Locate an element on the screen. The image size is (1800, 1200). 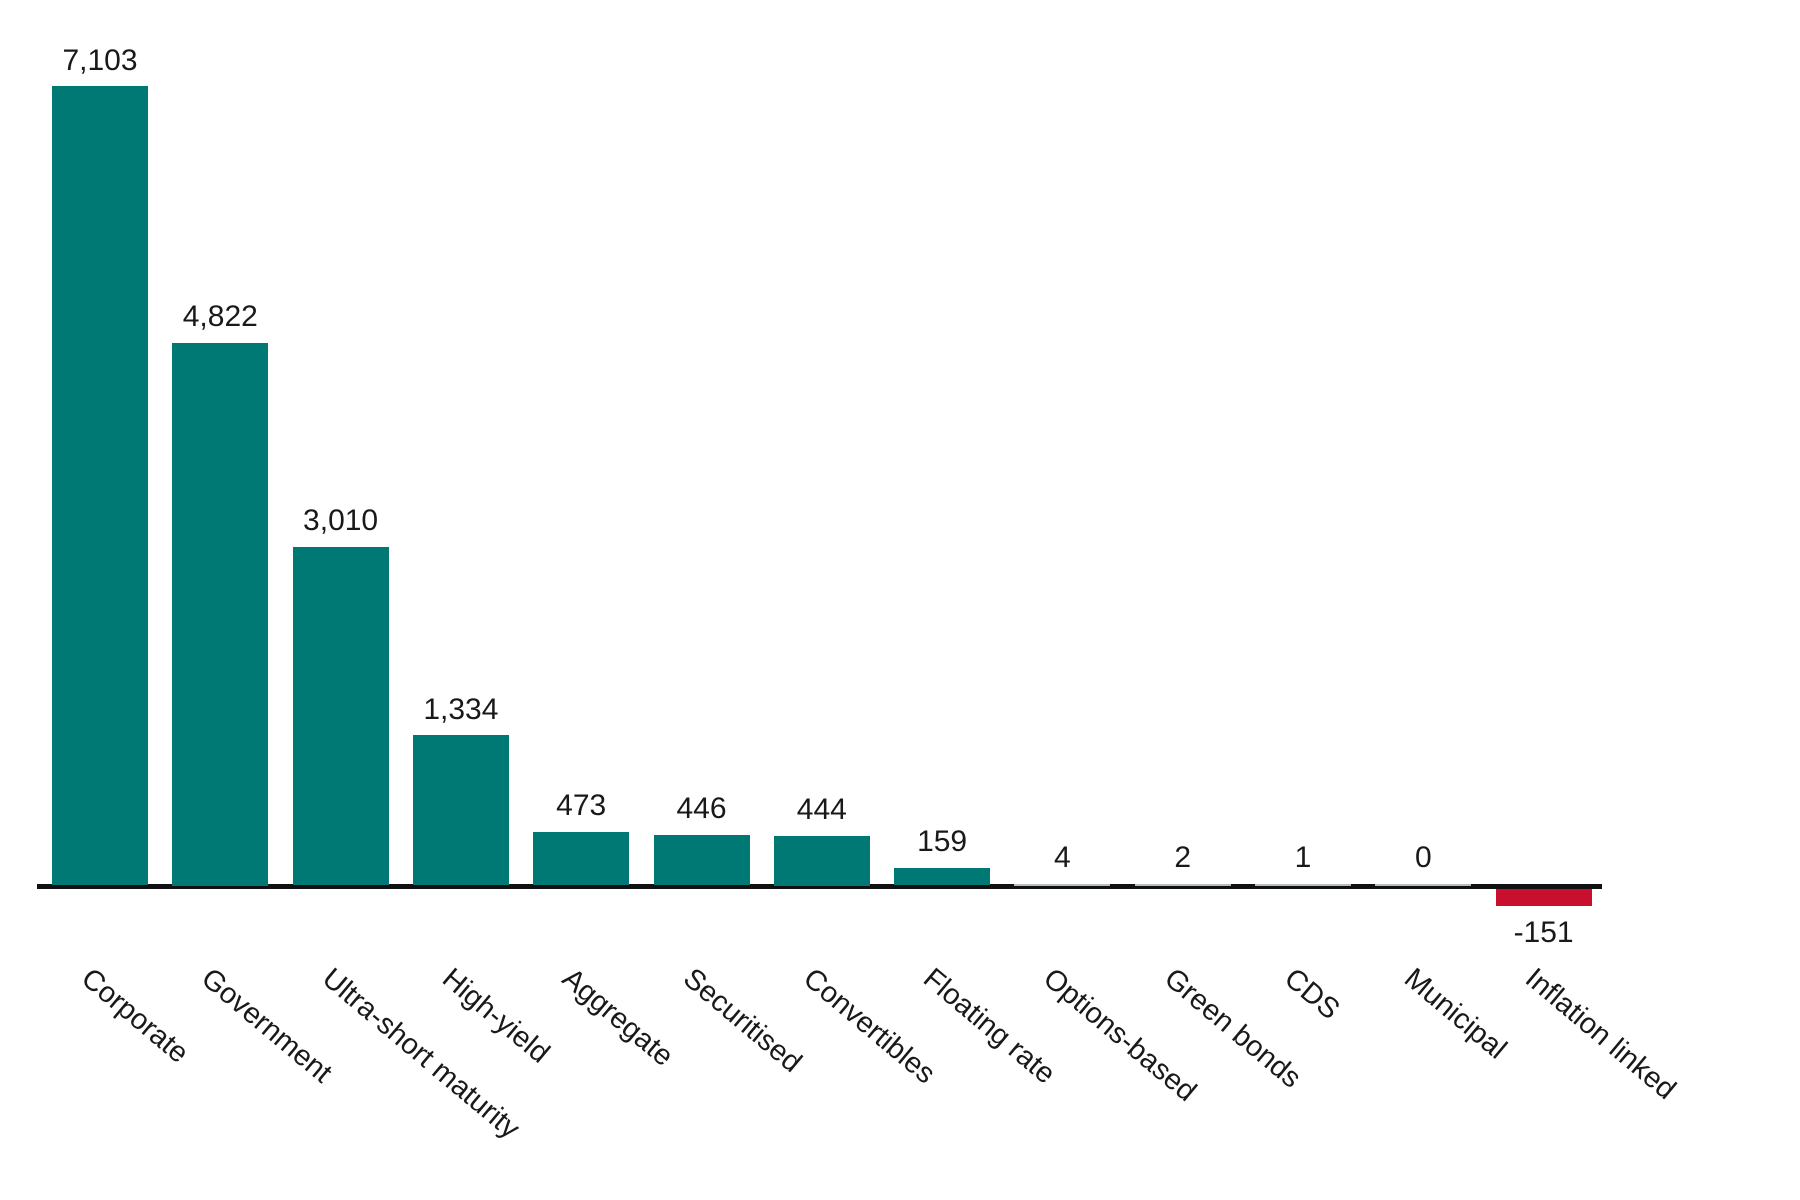
value-label-convertibles: 444 is located at coordinates (821, 809).